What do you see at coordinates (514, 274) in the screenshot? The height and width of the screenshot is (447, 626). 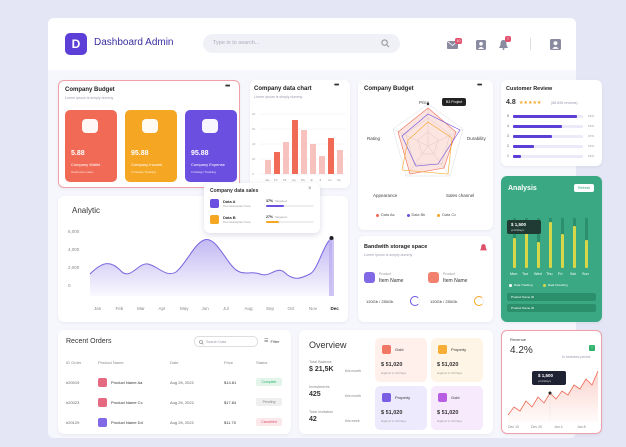 I see `analysis-day-label: Mon` at bounding box center [514, 274].